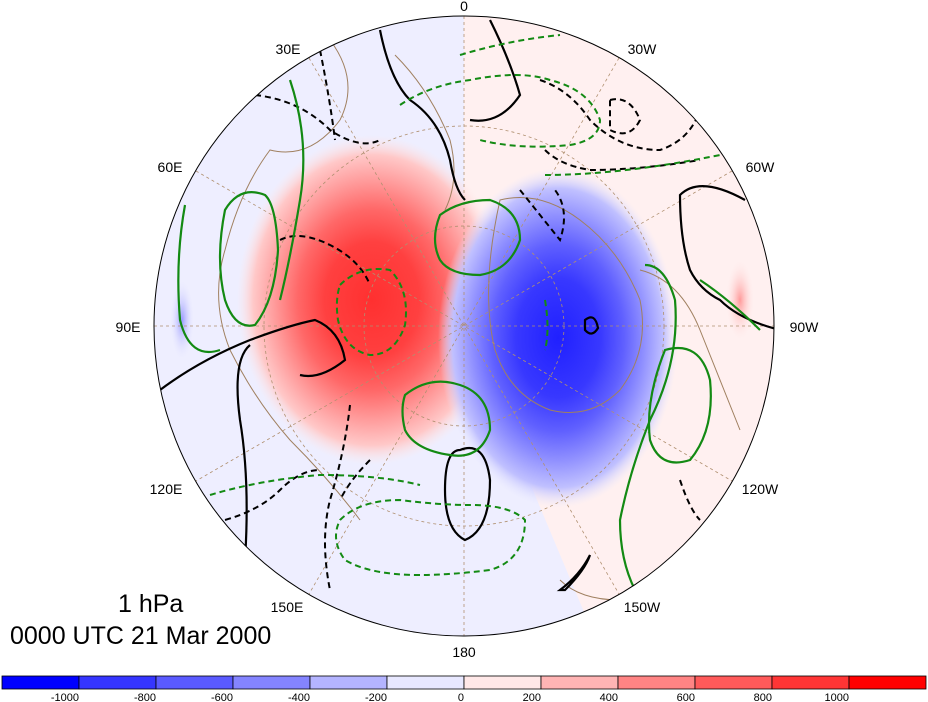  Describe the element at coordinates (299, 697) in the screenshot. I see `colorbar-label: -400` at that location.